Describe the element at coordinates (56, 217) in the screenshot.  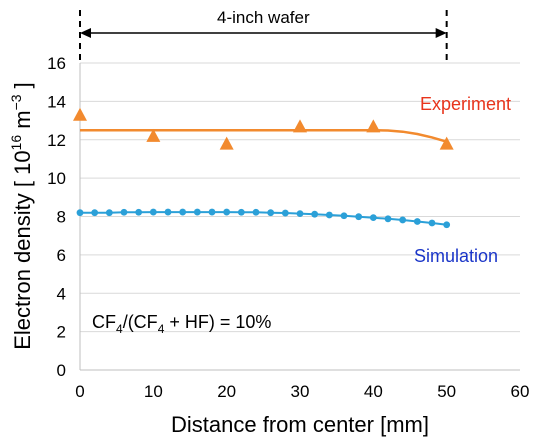
I see `y-tick-labels: 0 2 4 6 8 10 12 14 16` at that location.